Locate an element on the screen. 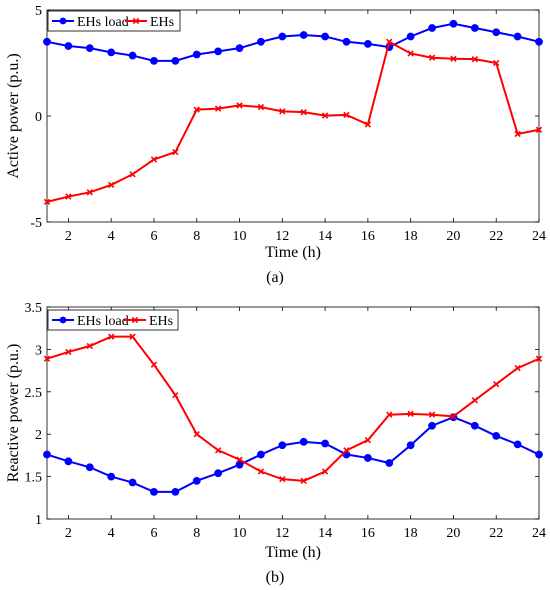  y-tick-label: 3.5 is located at coordinates (34, 308).